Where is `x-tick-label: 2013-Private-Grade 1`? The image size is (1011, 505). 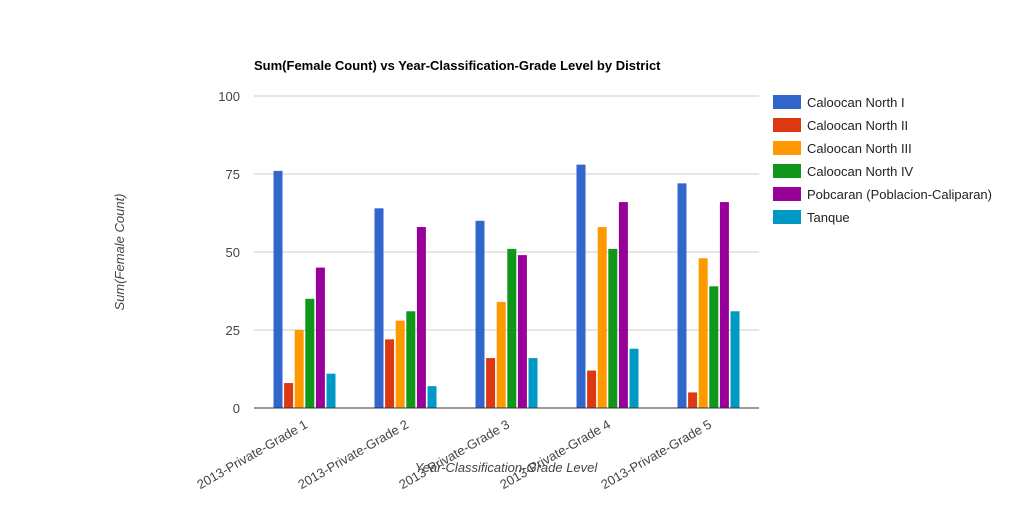
x-tick-label: 2013-Private-Grade 1 is located at coordinates (252, 454).